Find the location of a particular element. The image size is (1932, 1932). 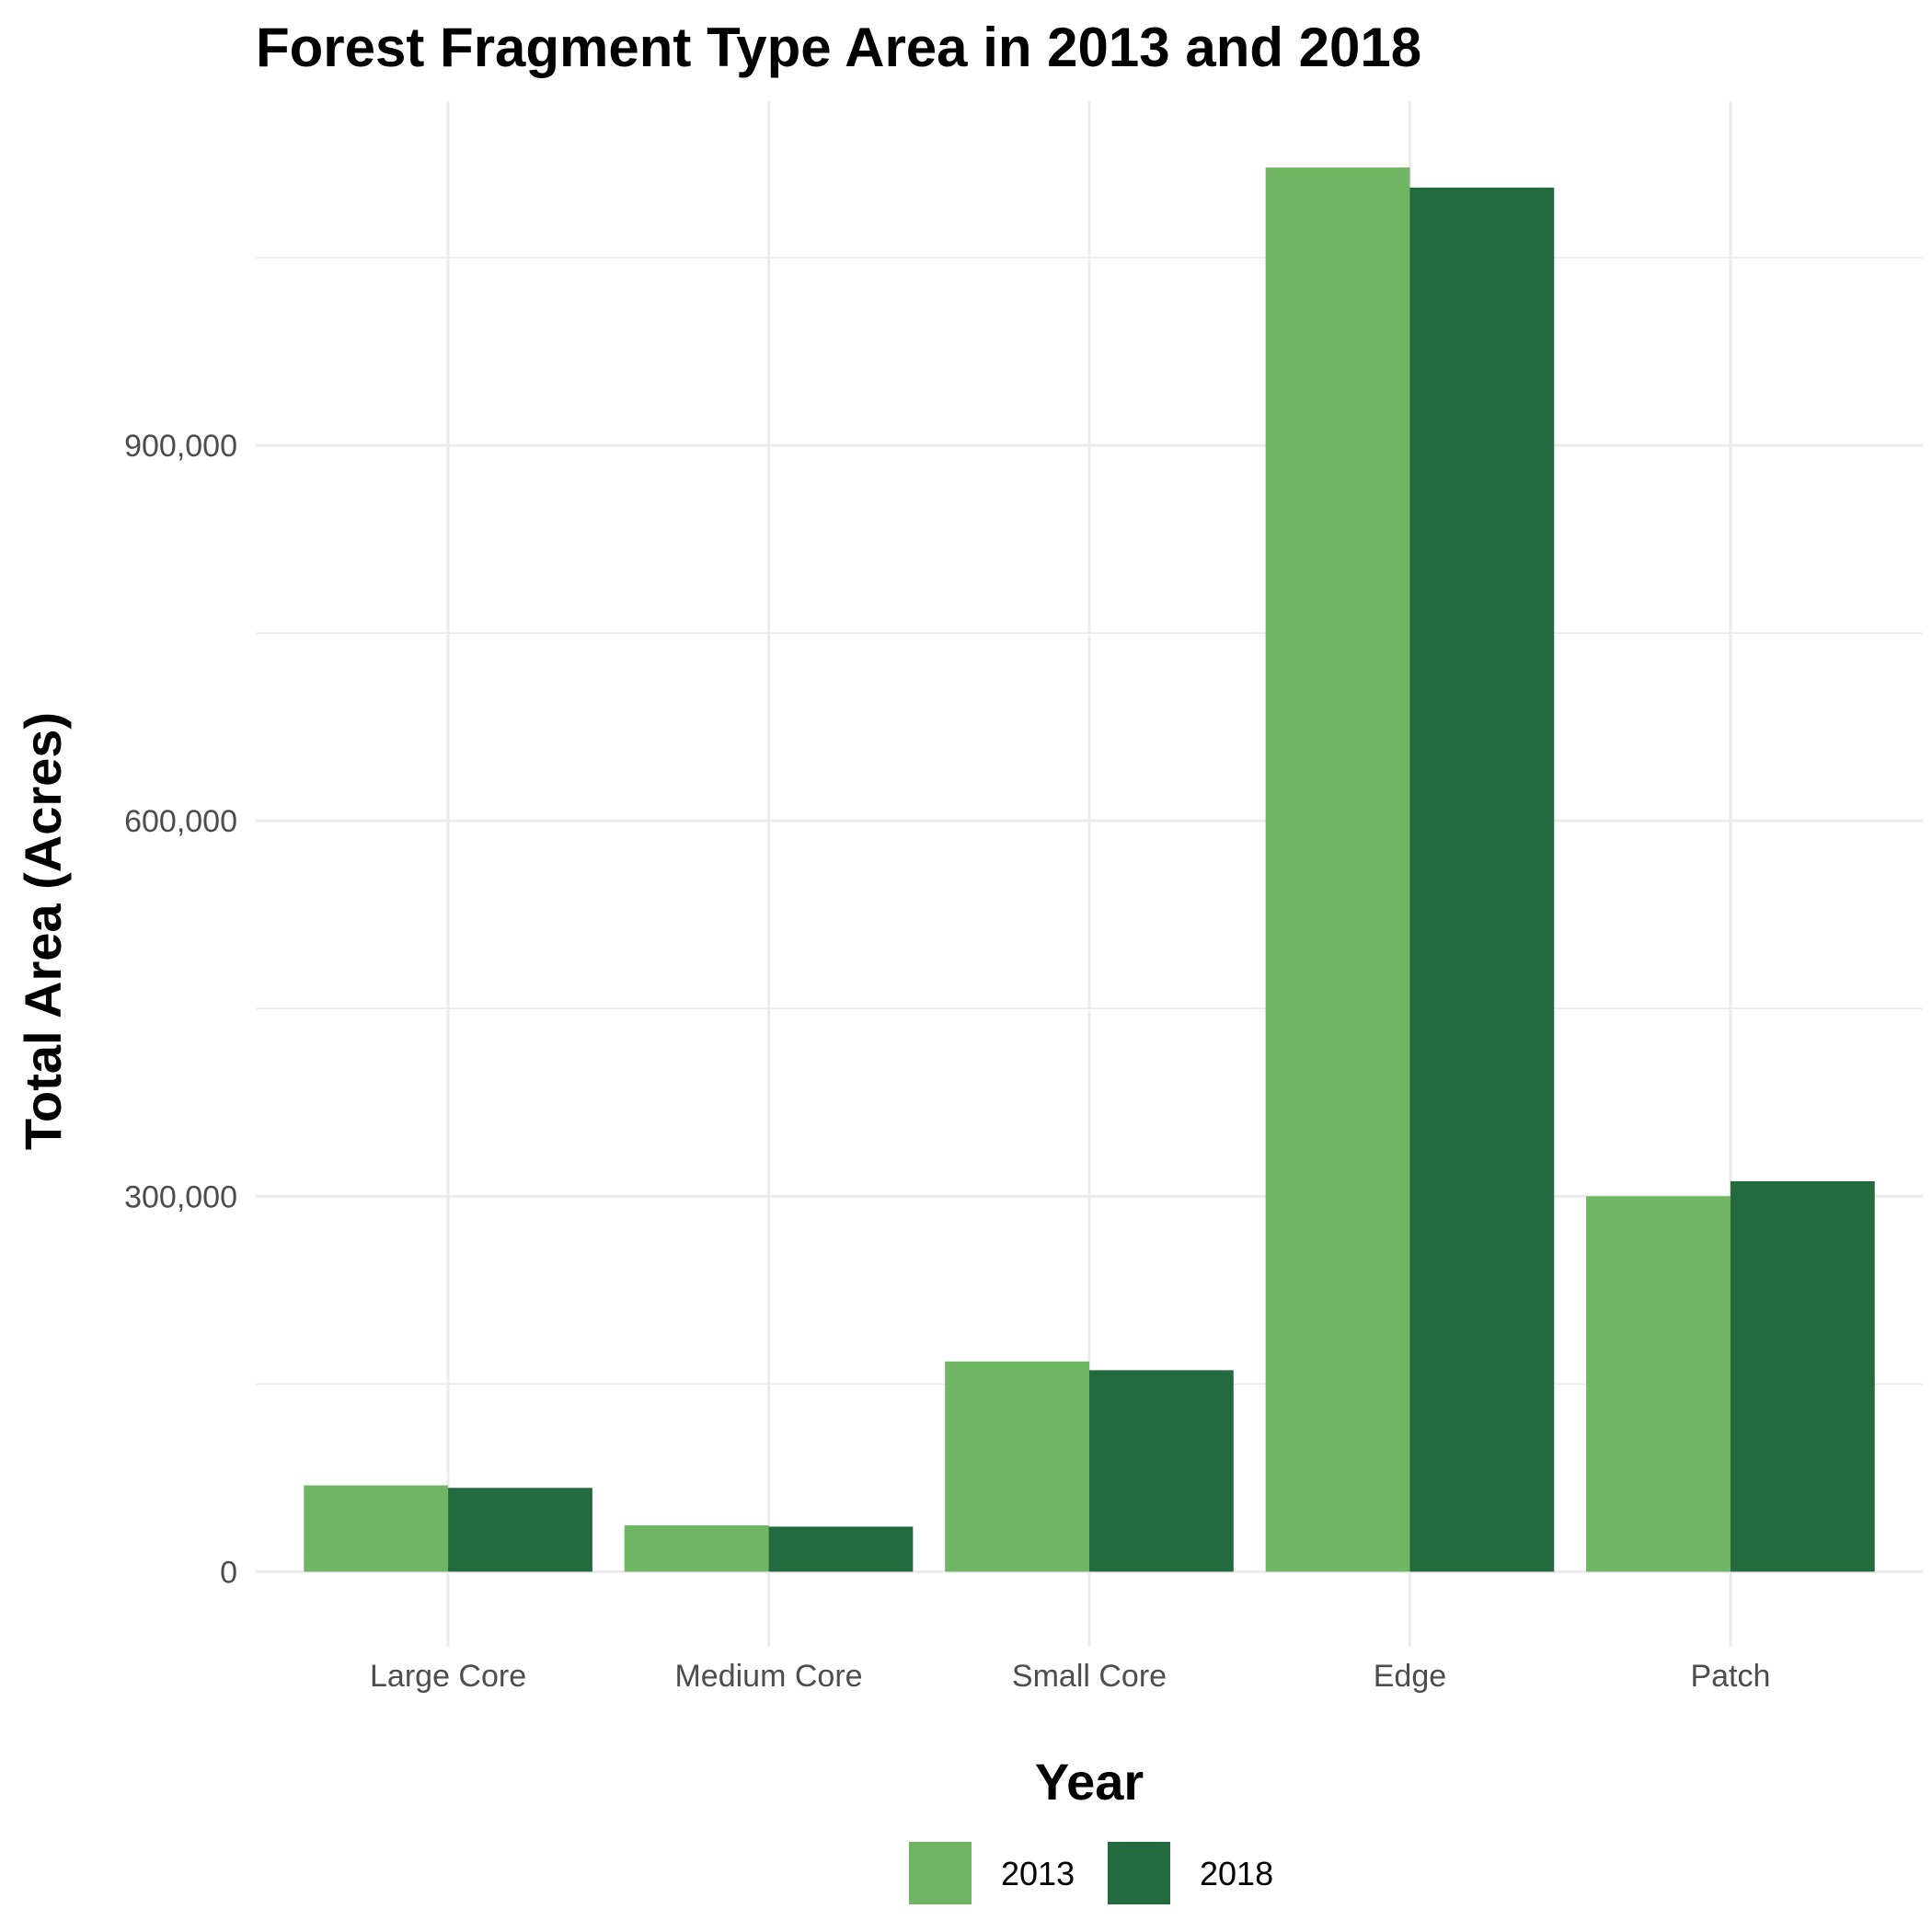

legend-label-2018: 2018 is located at coordinates (1236, 1873).